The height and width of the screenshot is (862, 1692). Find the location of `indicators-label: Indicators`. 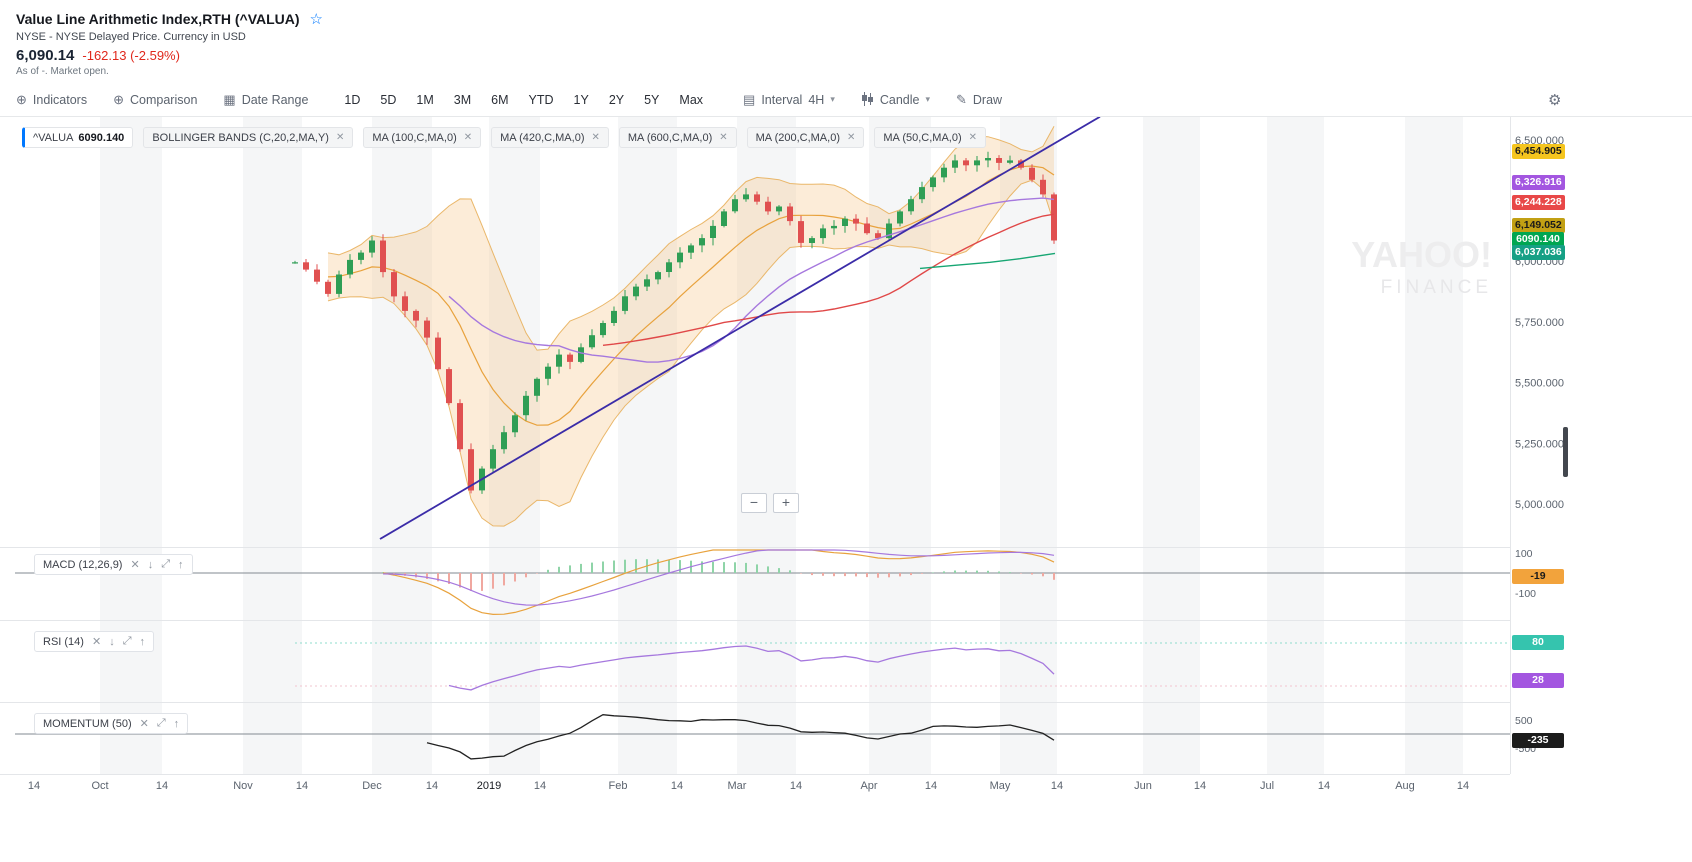

indicators-label: Indicators is located at coordinates (60, 99).